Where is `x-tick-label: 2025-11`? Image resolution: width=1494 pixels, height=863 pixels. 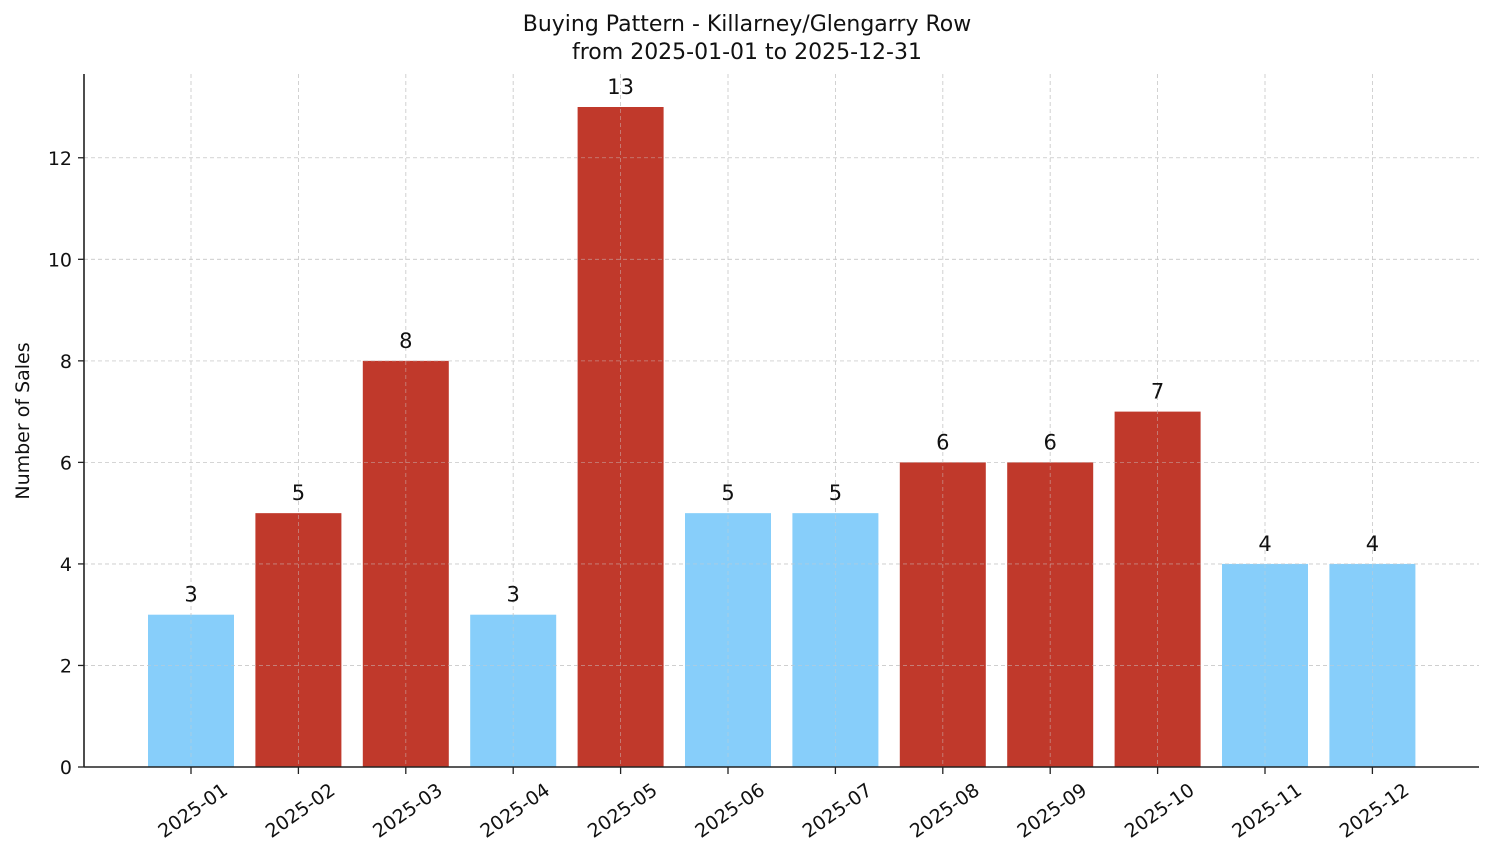
x-tick-label: 2025-11 is located at coordinates (1267, 811).